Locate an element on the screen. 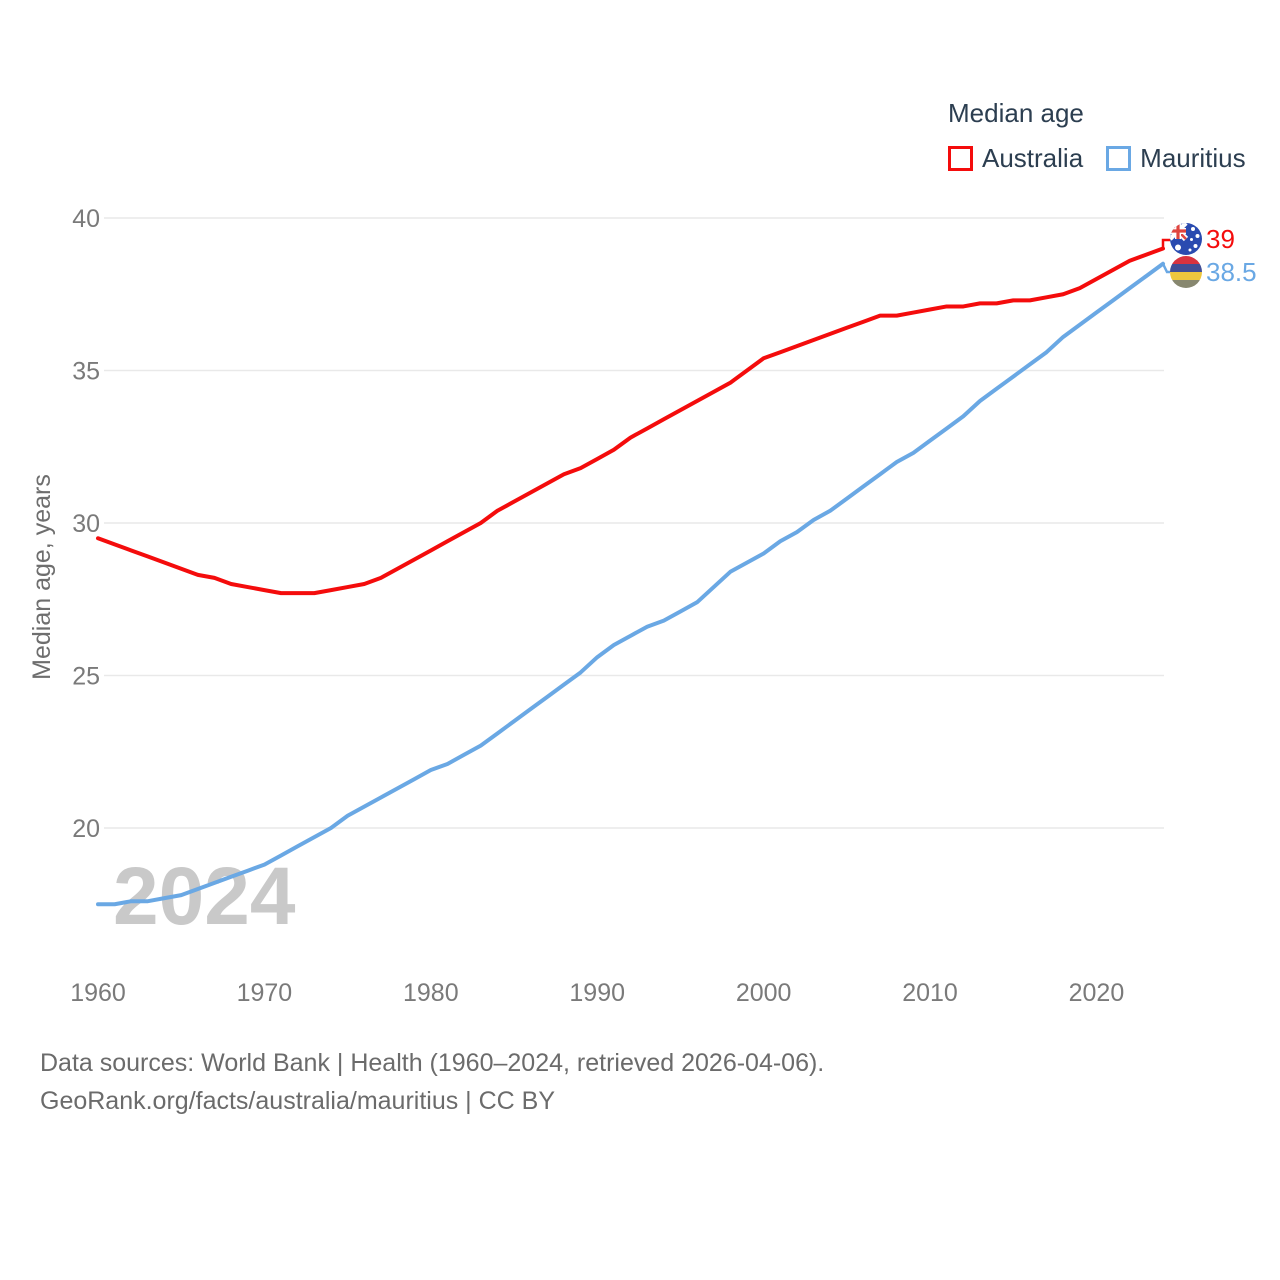 Image resolution: width=1280 pixels, height=1280 pixels. australia-connector is located at coordinates (1165, 243).